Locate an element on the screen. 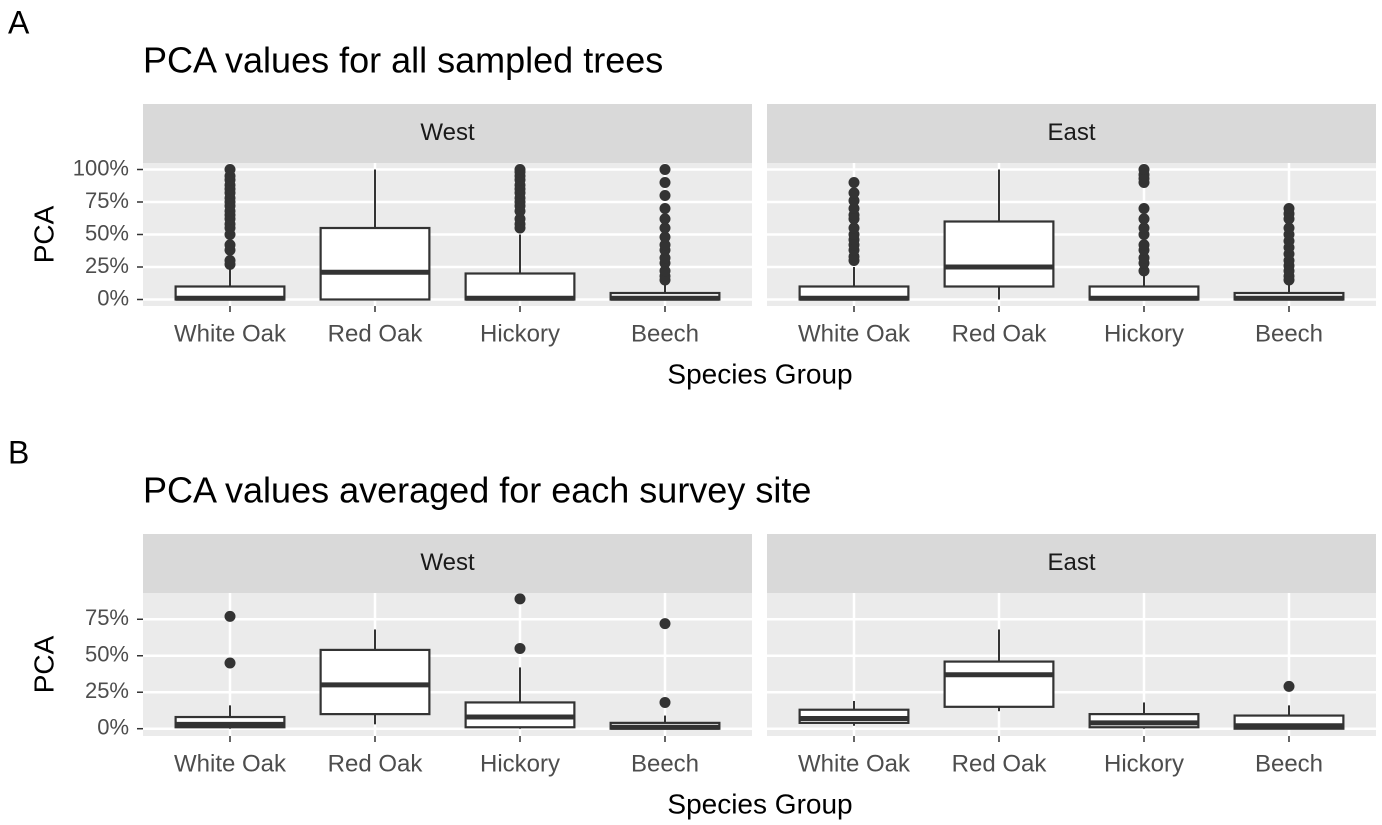  panel-tag: B is located at coordinates (18, 452).